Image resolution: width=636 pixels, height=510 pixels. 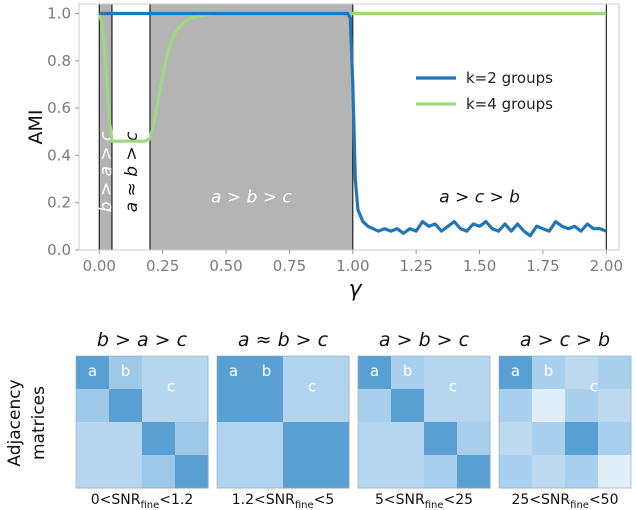 I want to click on matrices-ylabel-line1: Adjacency, so click(x=15, y=422).